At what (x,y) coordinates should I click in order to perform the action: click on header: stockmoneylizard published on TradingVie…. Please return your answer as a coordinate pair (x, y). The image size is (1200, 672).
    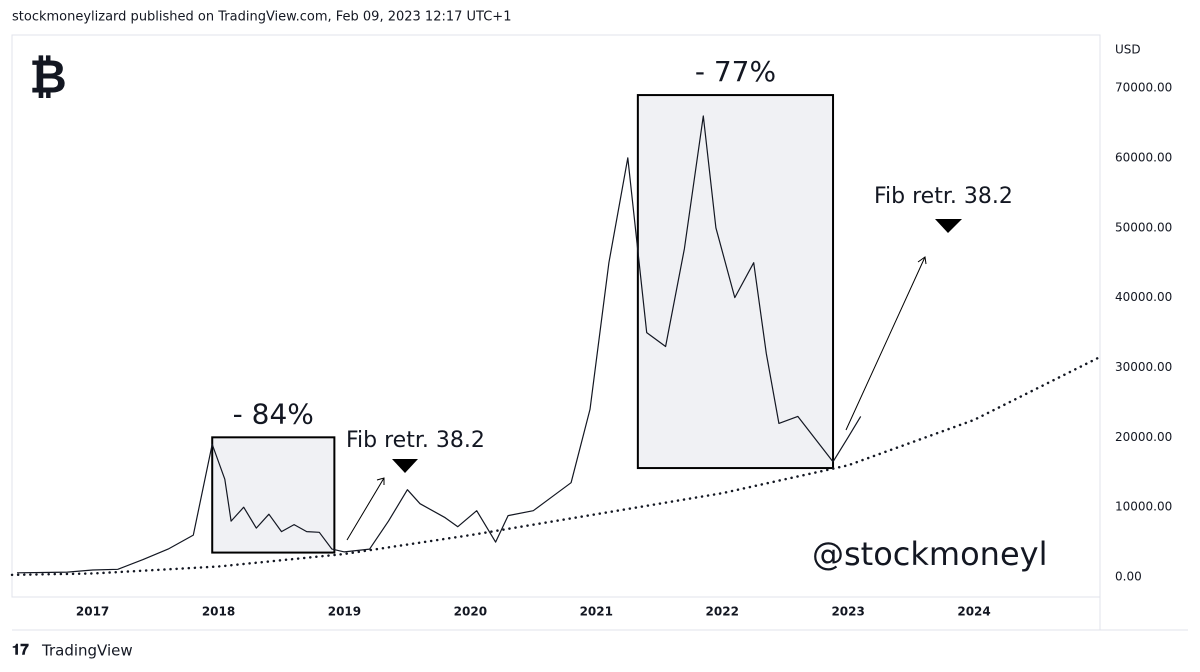
    Looking at the image, I should click on (261, 17).